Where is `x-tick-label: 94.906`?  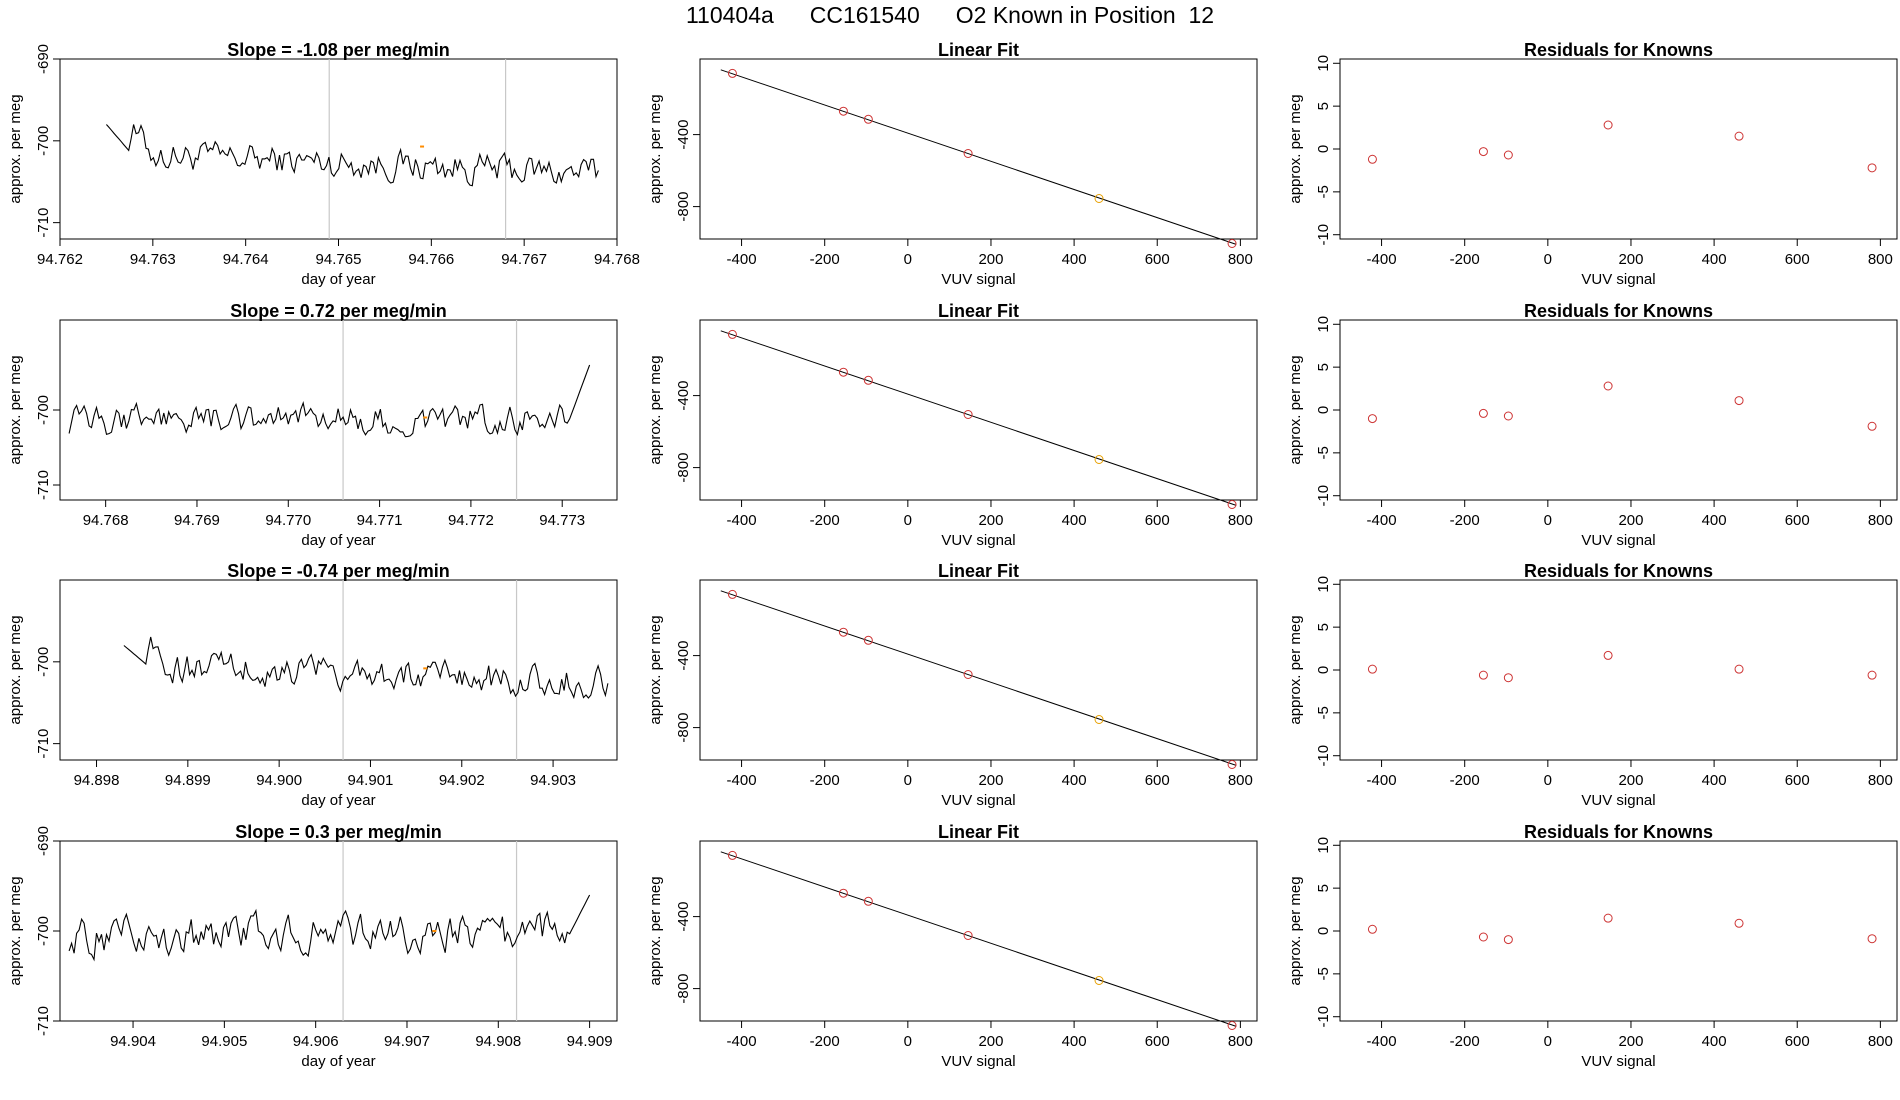
x-tick-label: 94.906 is located at coordinates (316, 1041).